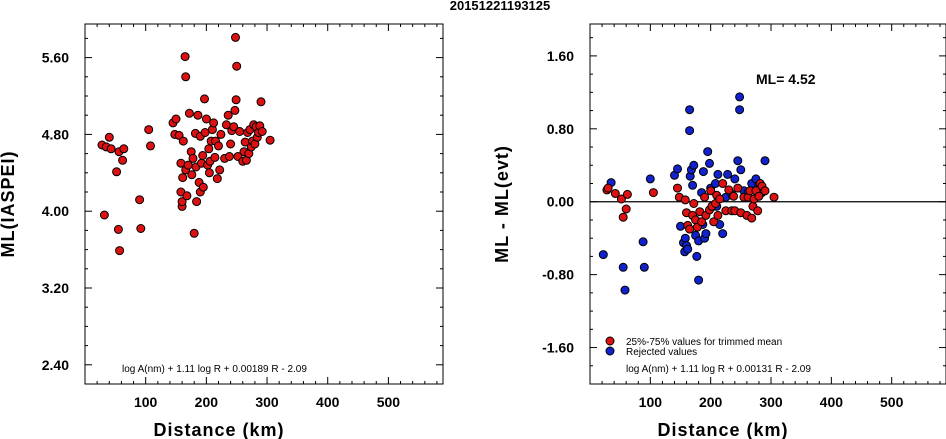 The width and height of the screenshot is (946, 439). What do you see at coordinates (55, 134) in the screenshot?
I see `y-tick-label: 4.80` at bounding box center [55, 134].